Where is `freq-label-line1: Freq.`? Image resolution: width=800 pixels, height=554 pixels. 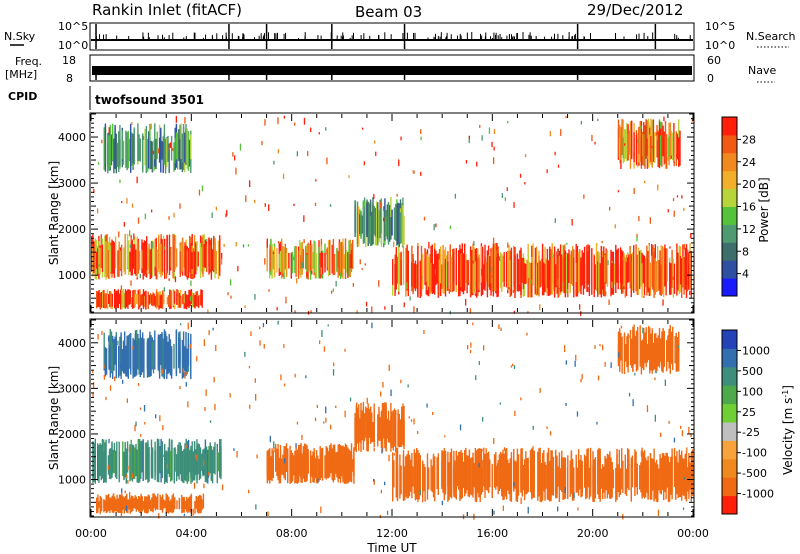
freq-label-line1: Freq. is located at coordinates (28, 61).